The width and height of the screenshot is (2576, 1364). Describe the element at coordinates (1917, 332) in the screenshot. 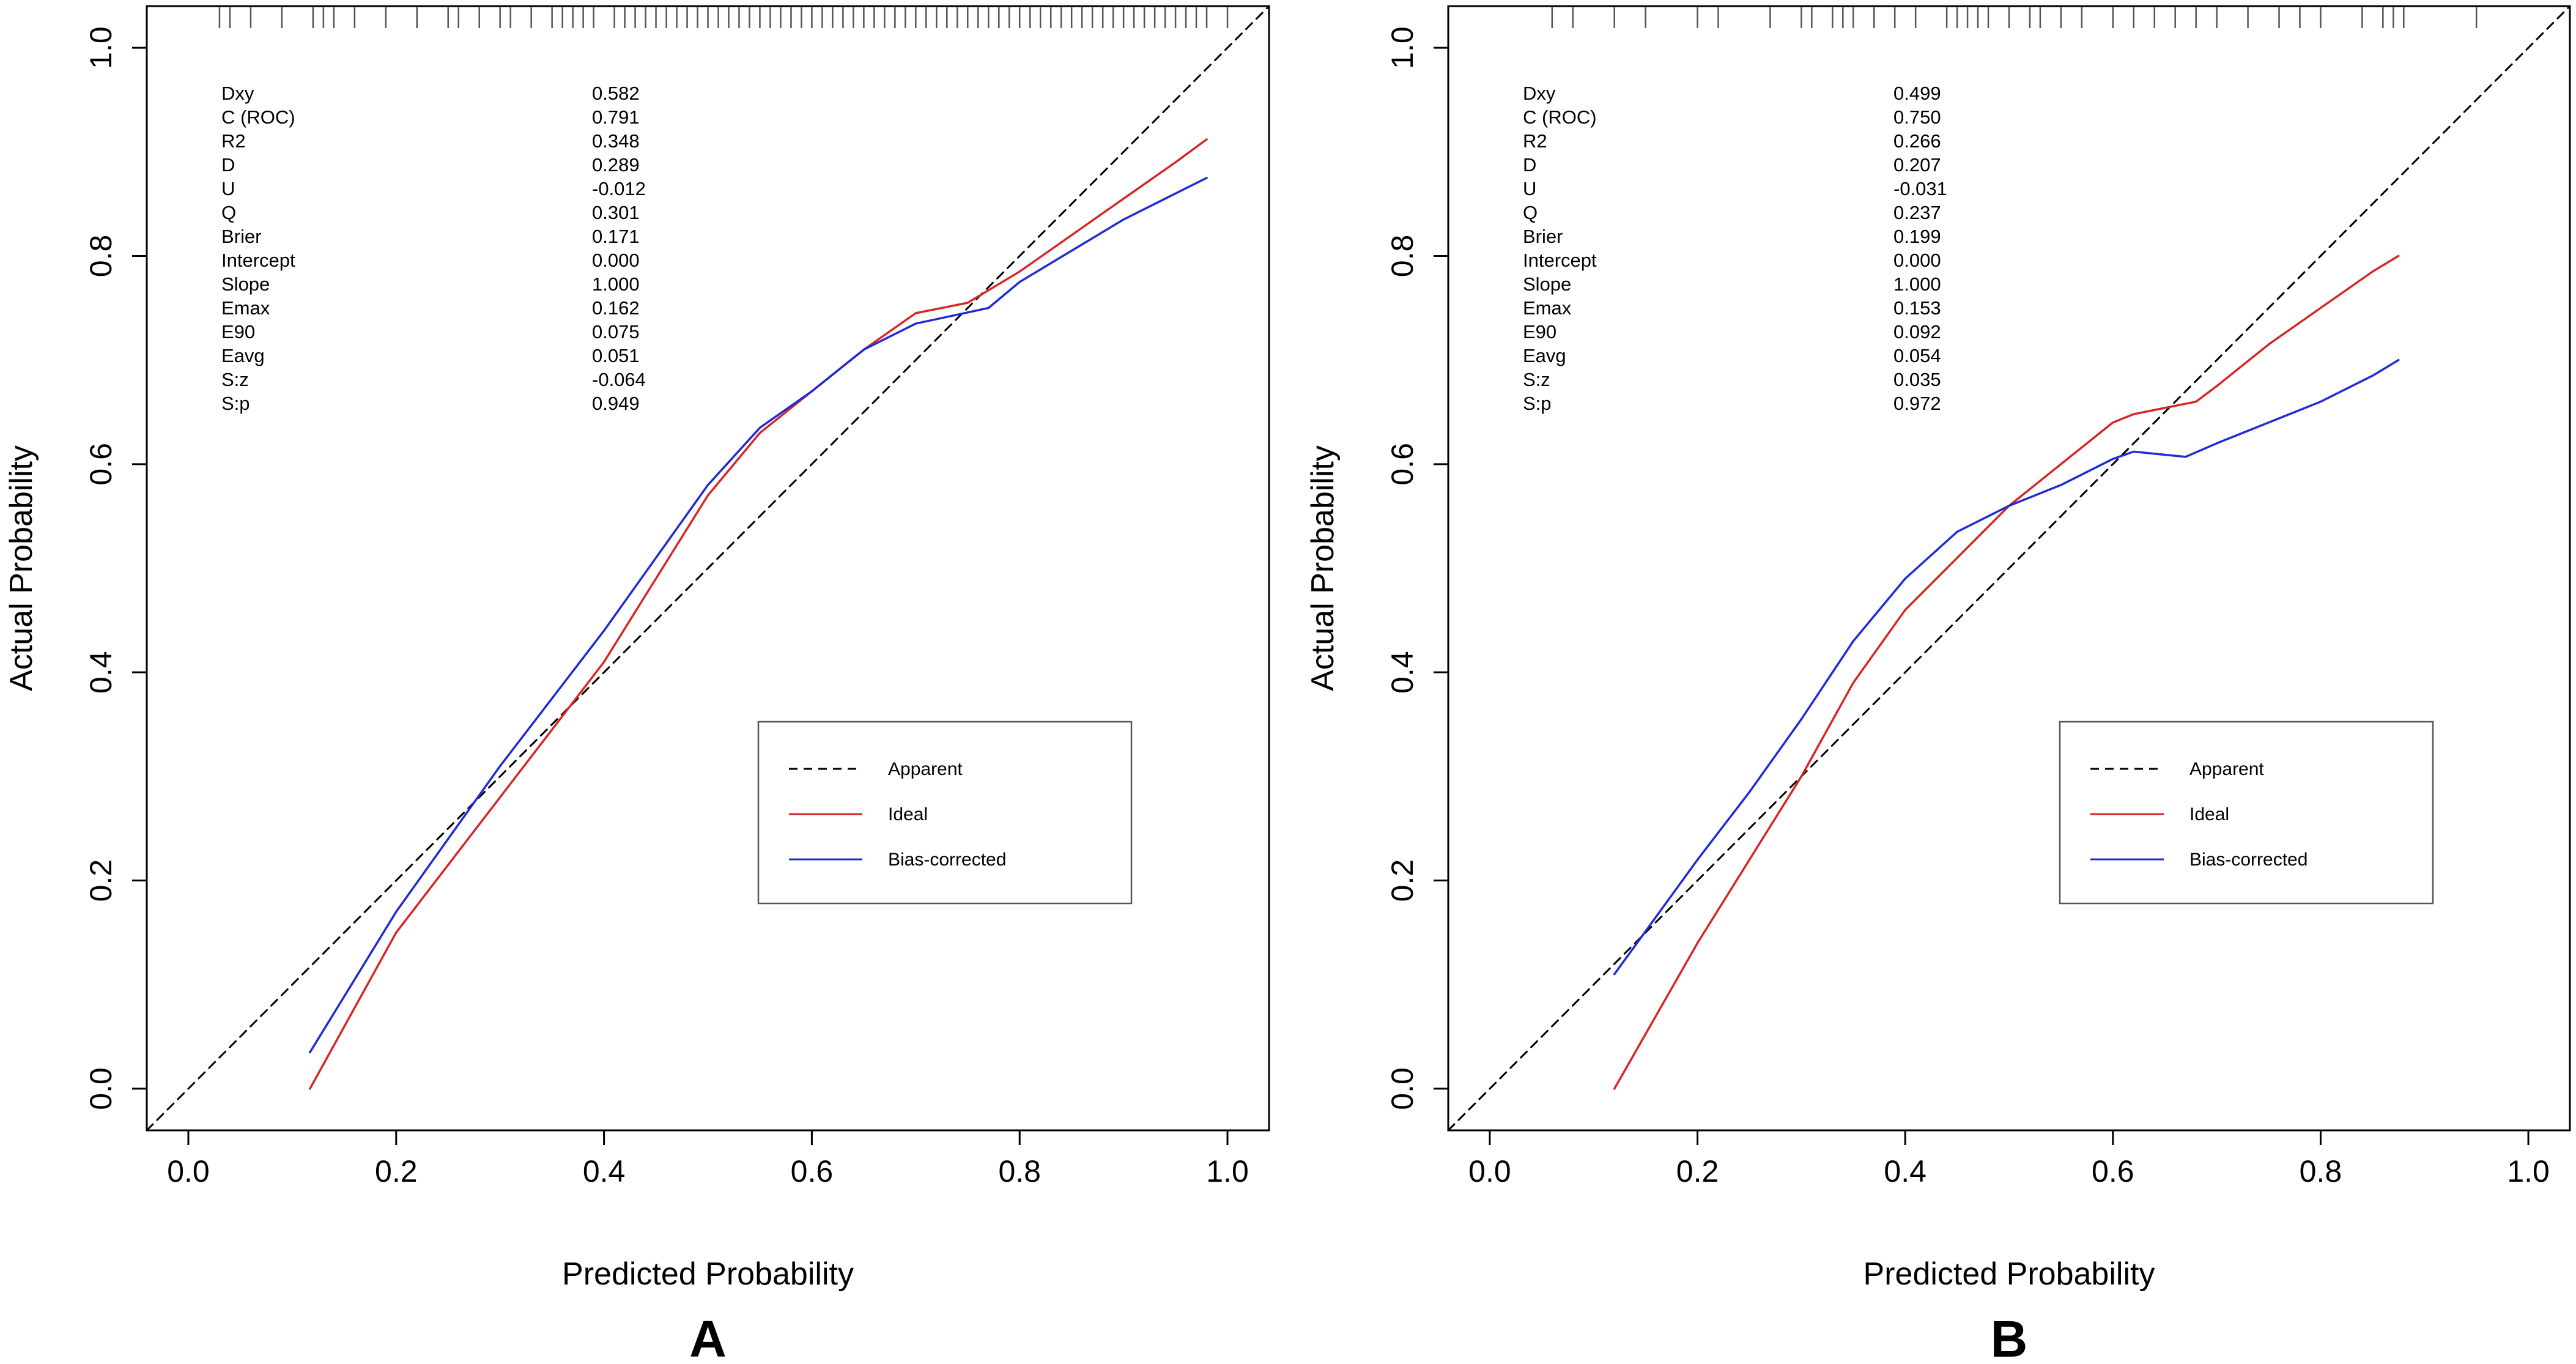

I see `stat-value: 0.092` at that location.